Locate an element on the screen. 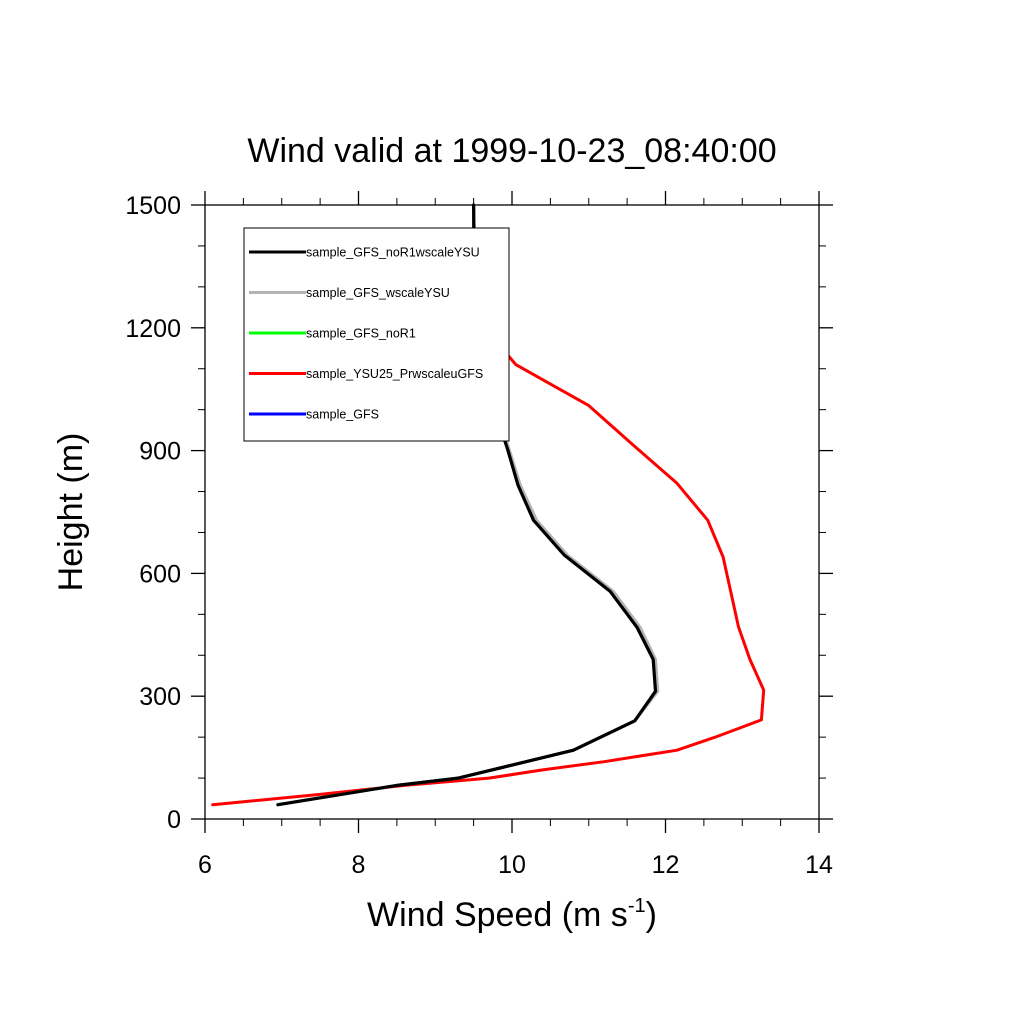 The width and height of the screenshot is (1024, 1024). x-axis-label-main: Wind Speed (m s is located at coordinates (497, 915).